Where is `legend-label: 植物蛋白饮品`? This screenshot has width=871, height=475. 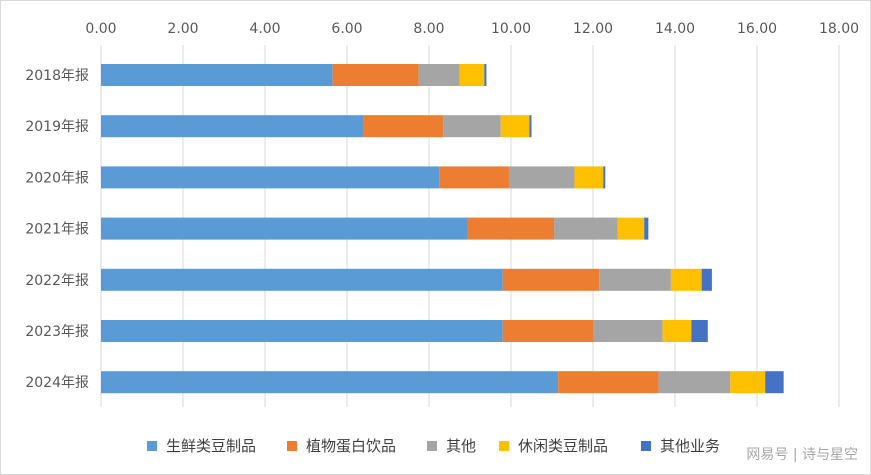 legend-label: 植物蛋白饮品 is located at coordinates (351, 446).